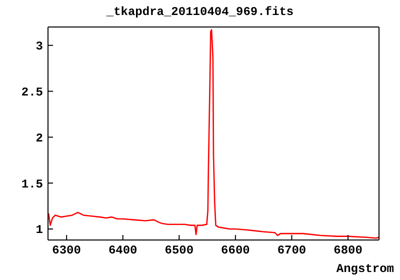  What do you see at coordinates (235, 251) in the screenshot?
I see `x-tick-label: 6600` at bounding box center [235, 251].